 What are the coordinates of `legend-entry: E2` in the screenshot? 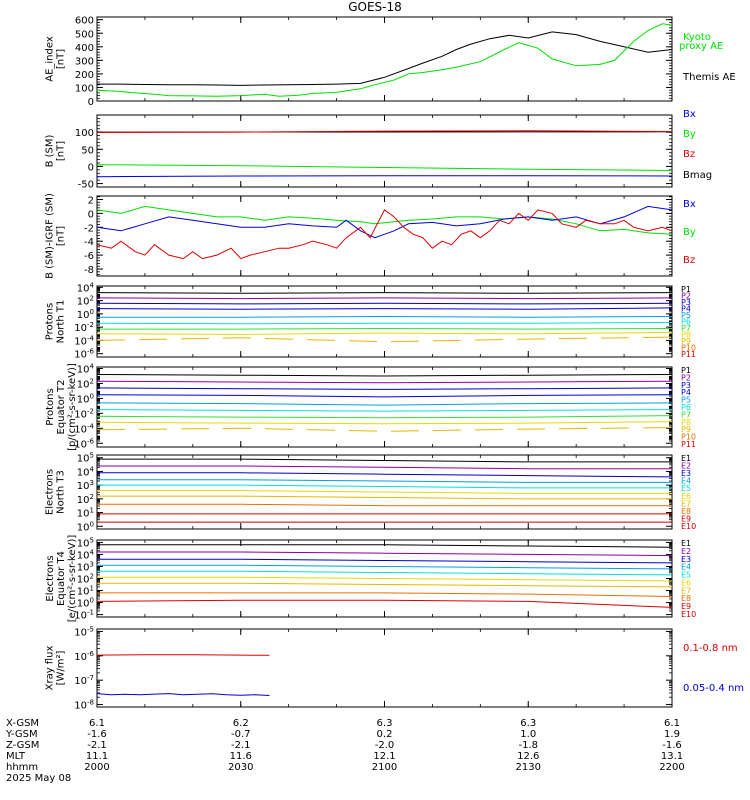 It's located at (686, 551).